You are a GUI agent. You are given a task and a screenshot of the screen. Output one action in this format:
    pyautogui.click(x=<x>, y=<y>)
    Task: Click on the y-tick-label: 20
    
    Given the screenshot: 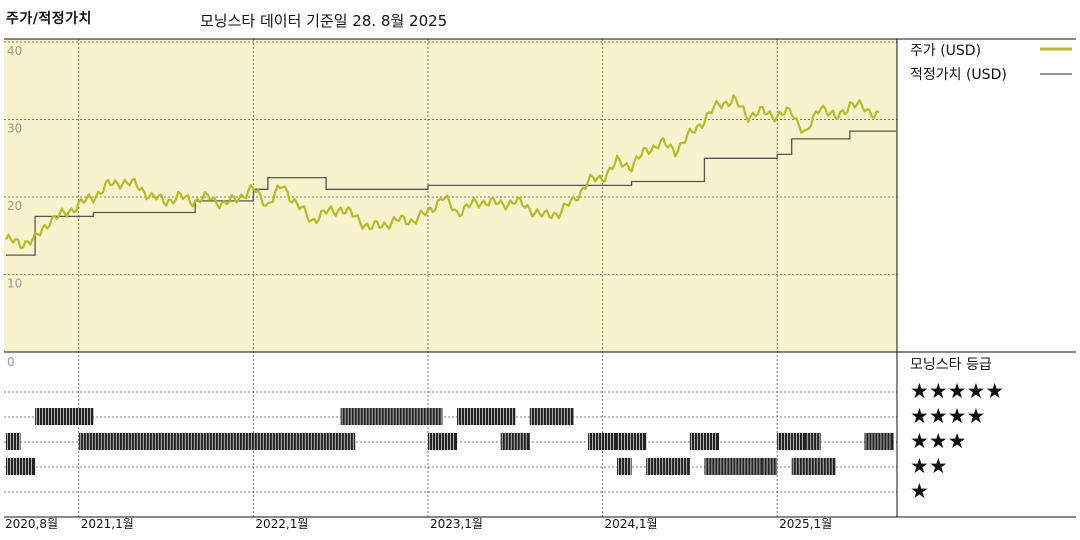 What is the action you would take?
    pyautogui.click(x=14, y=206)
    